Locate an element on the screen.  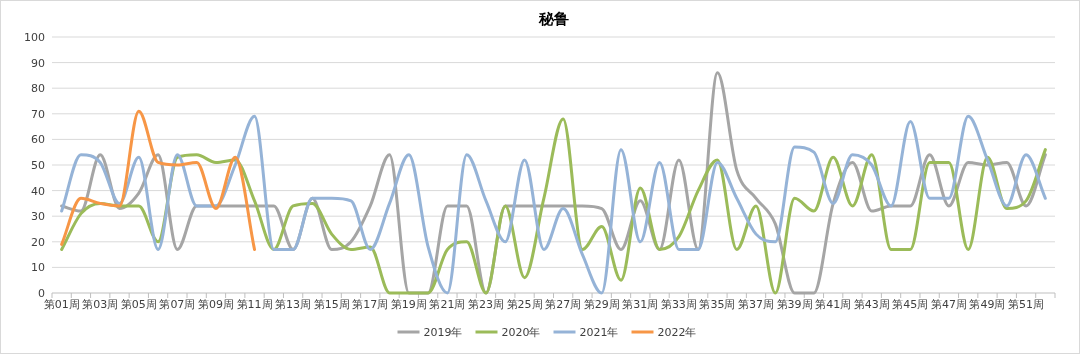
legend-label: 2021年 is located at coordinates (599, 332).